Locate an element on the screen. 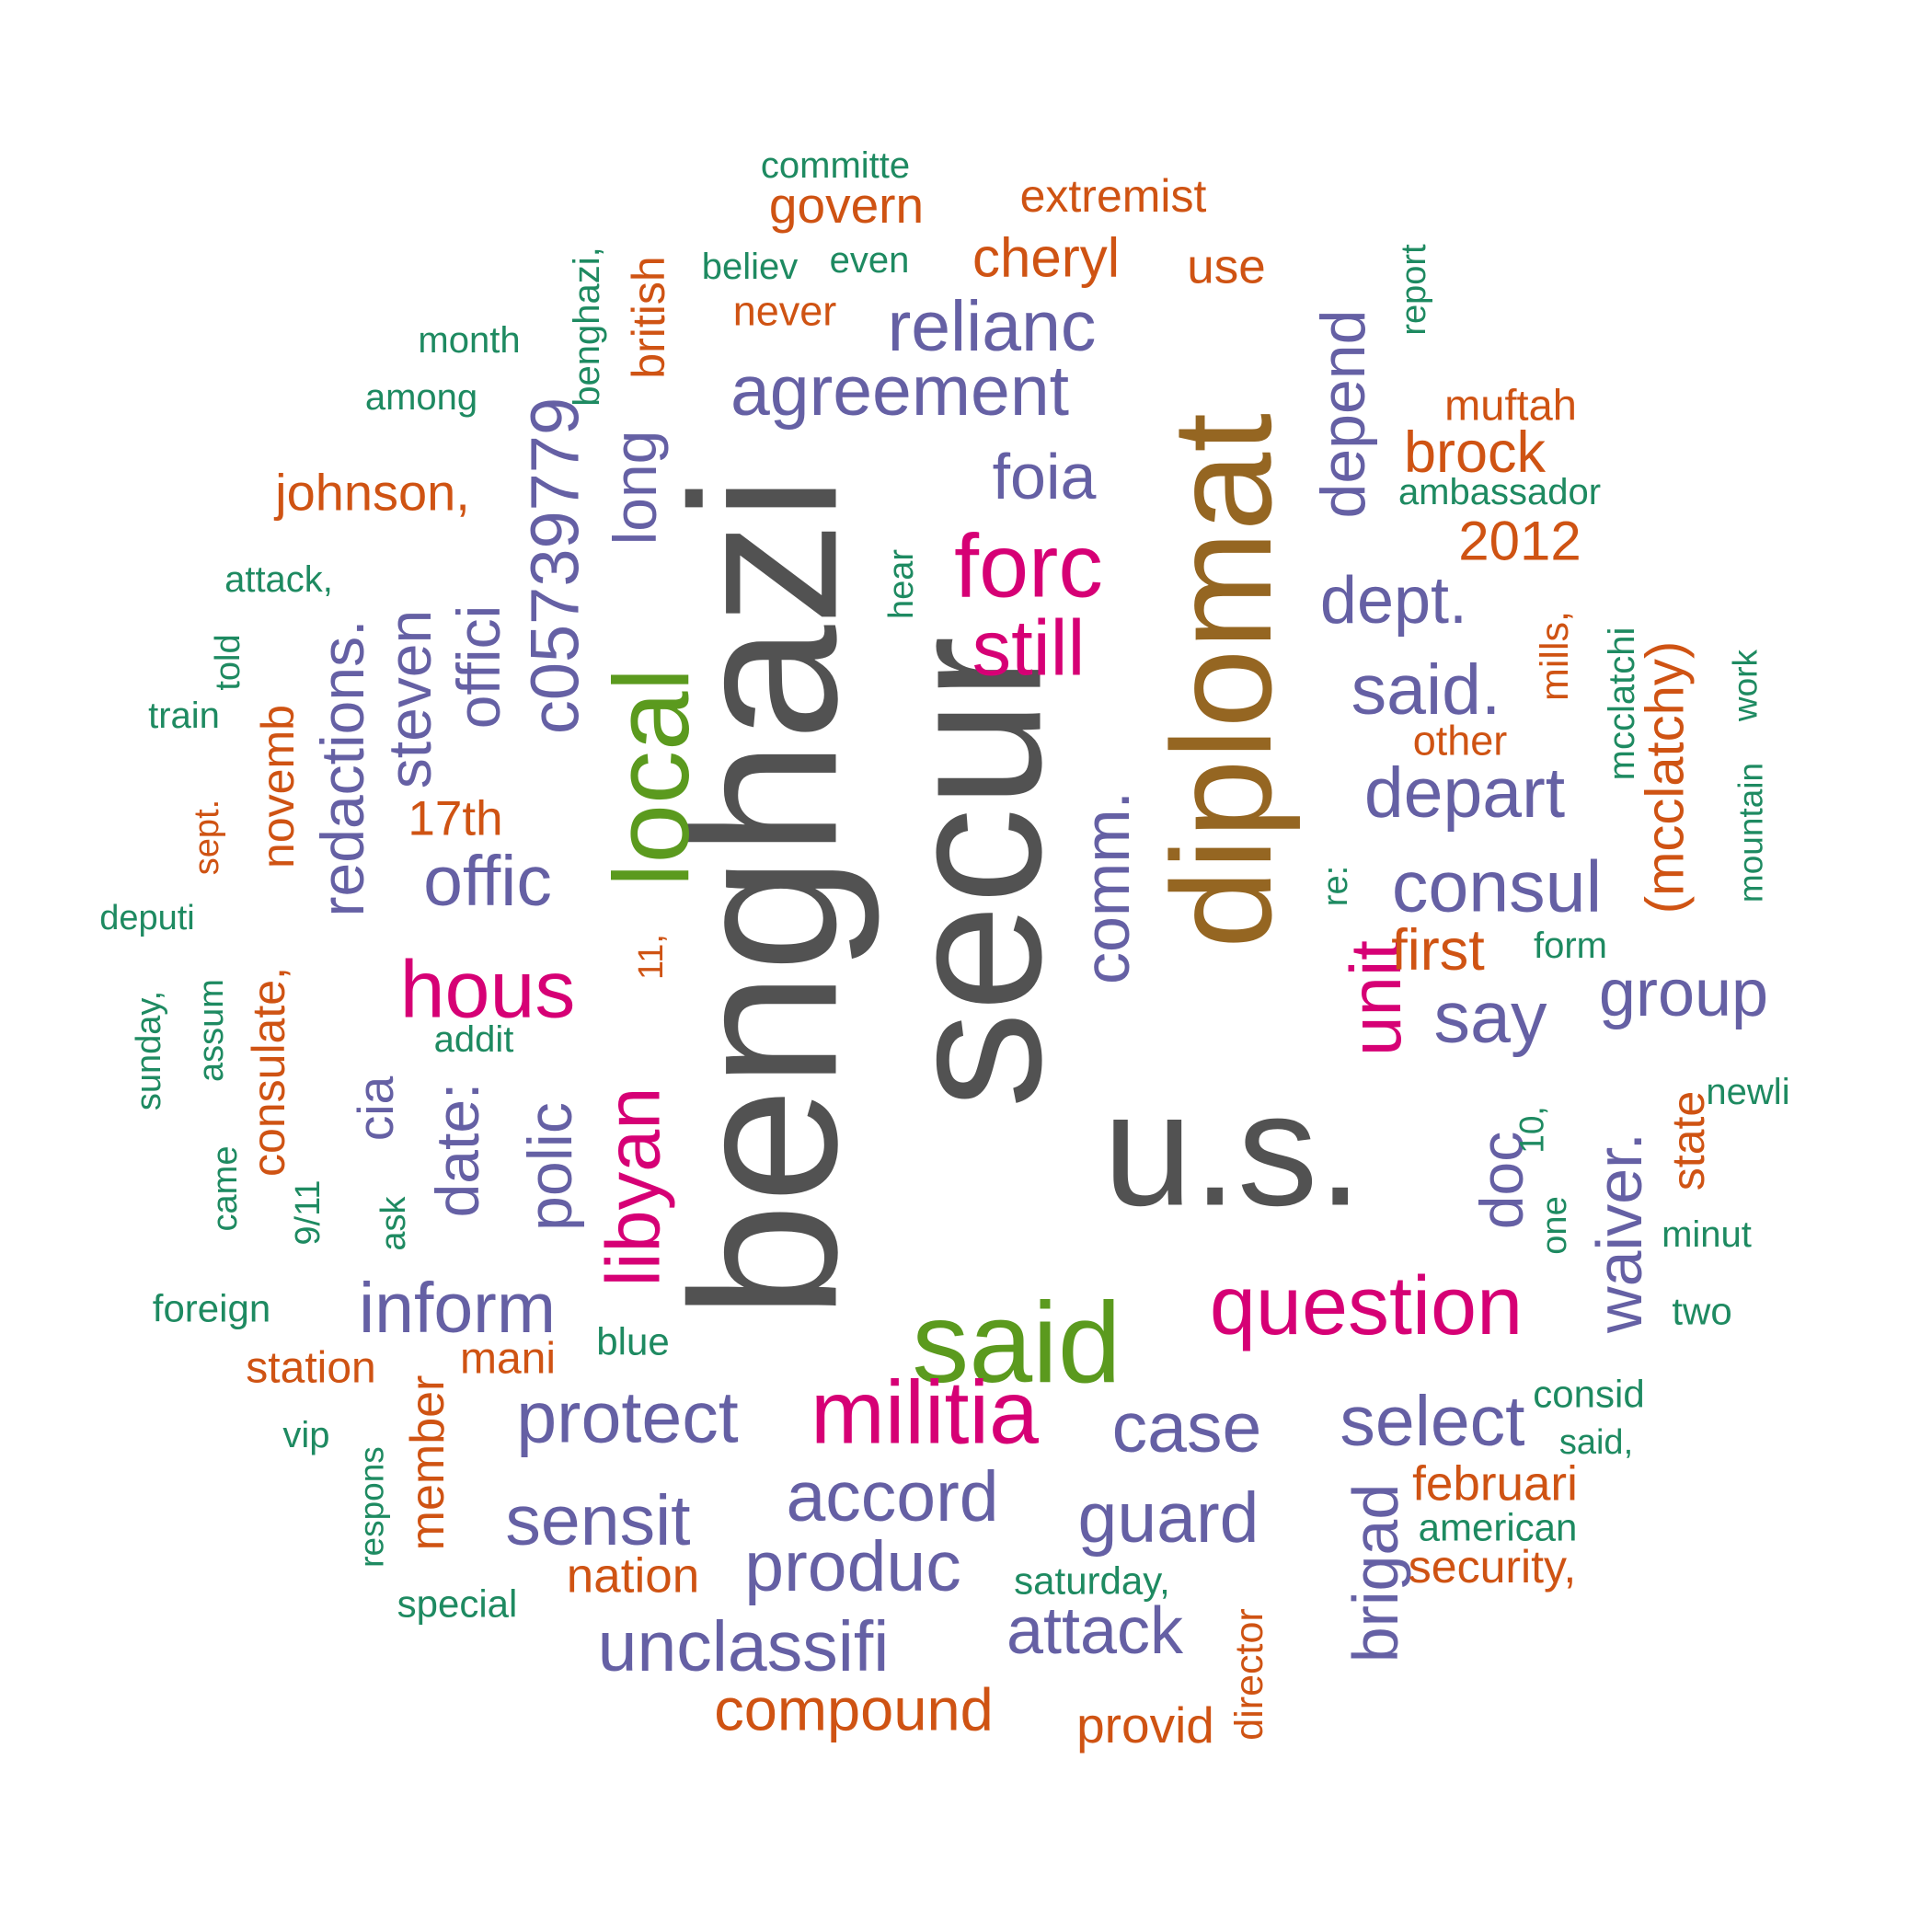  cloud-word: said. is located at coordinates (1426, 690).